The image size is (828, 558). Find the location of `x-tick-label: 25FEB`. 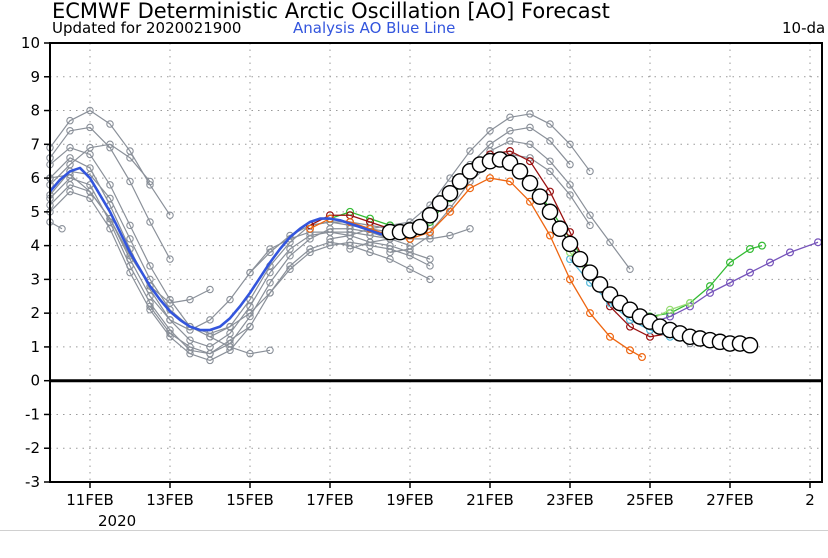

x-tick-label: 25FEB is located at coordinates (649, 500).